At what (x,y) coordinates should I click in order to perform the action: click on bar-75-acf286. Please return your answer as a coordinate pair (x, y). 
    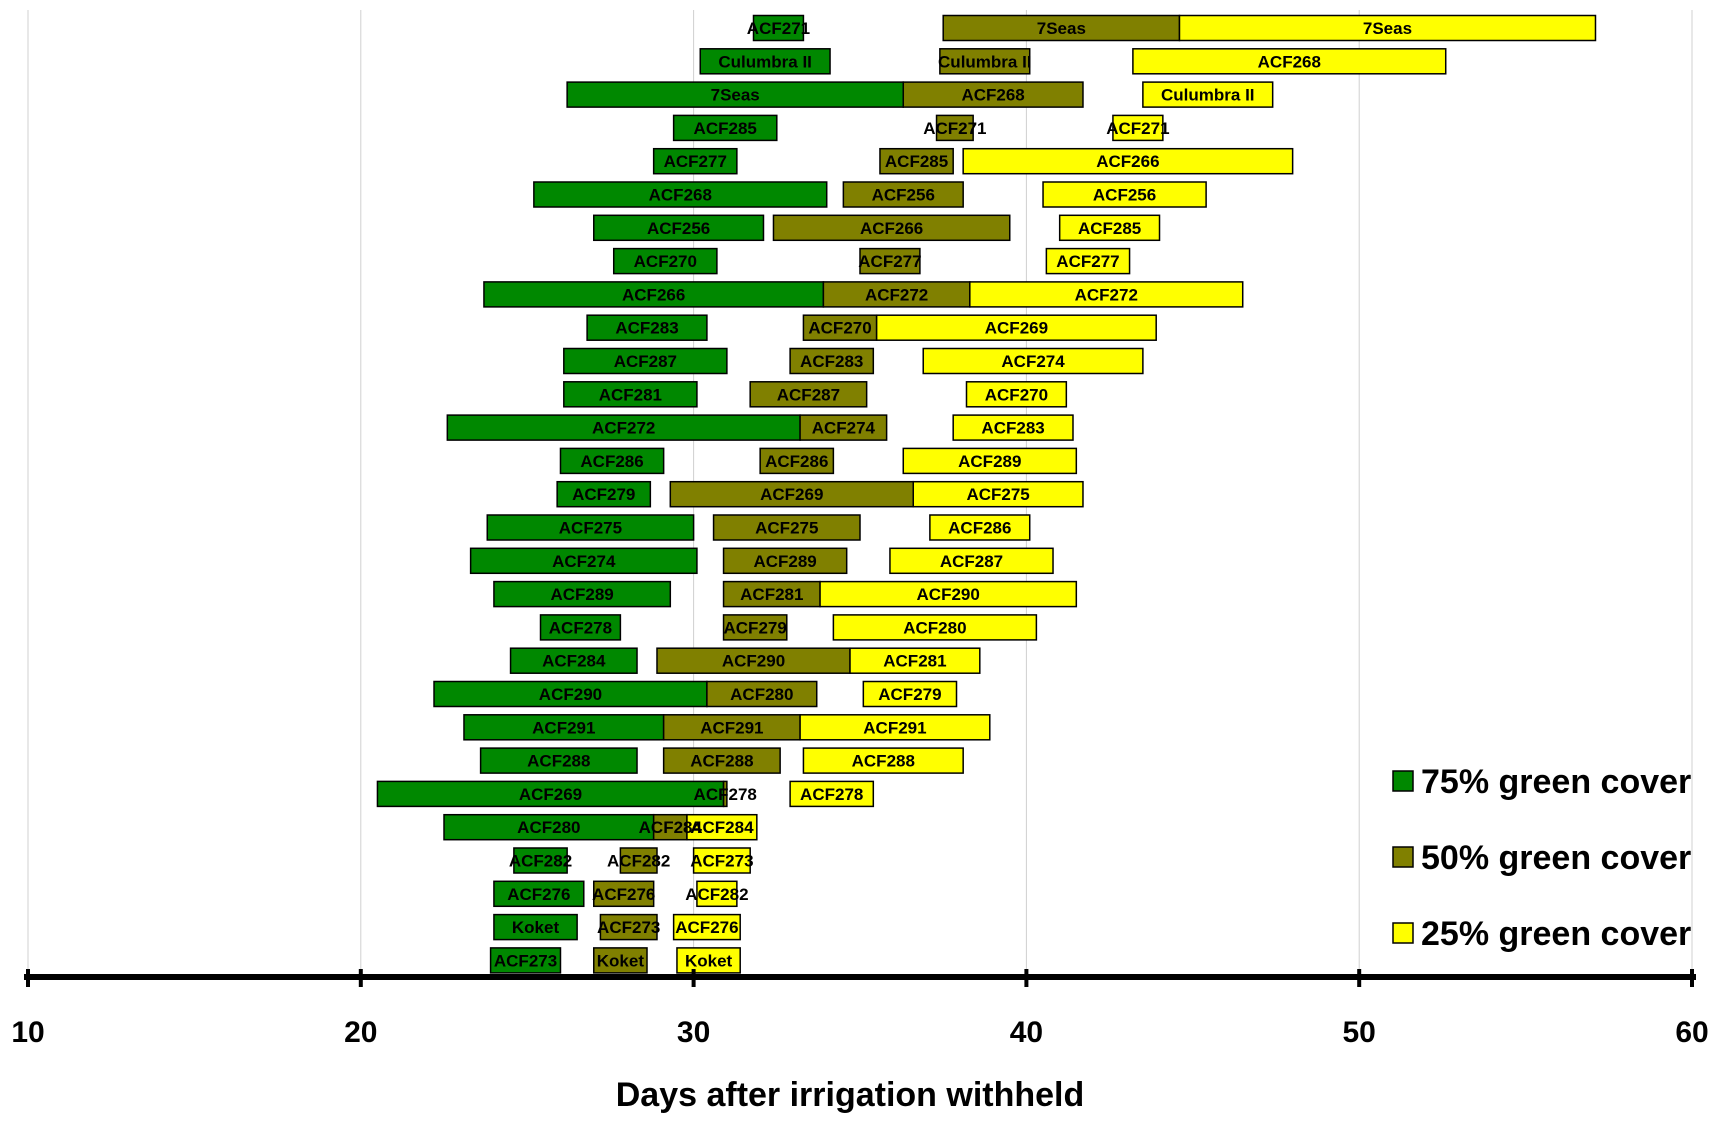
    Looking at the image, I should click on (612, 461).